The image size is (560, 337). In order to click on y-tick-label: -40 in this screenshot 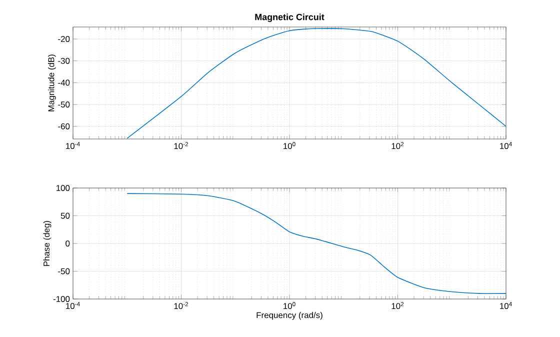, I will do `click(64, 83)`.